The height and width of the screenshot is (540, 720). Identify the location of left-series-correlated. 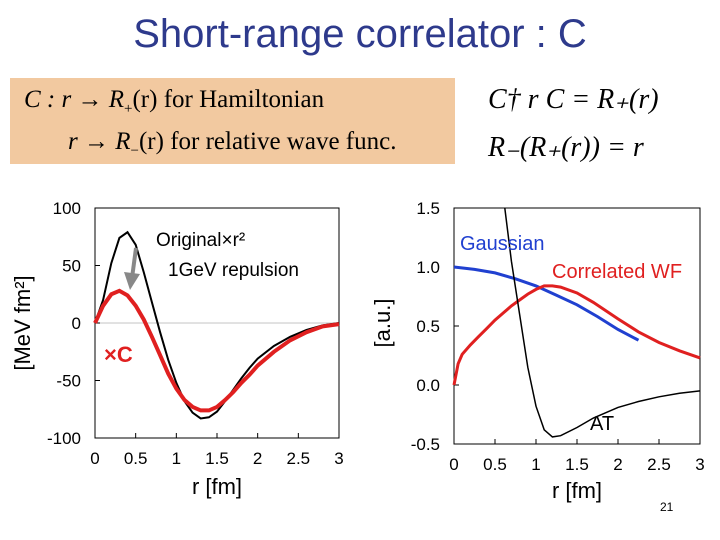
(216, 350).